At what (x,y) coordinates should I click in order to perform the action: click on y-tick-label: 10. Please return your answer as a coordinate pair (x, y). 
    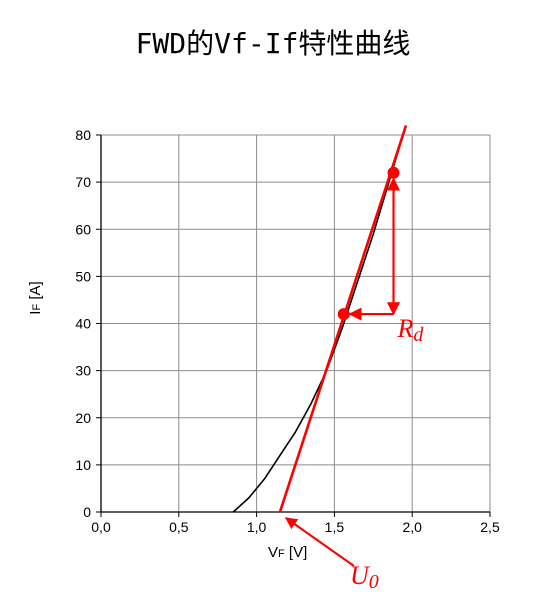
    Looking at the image, I should click on (83, 465).